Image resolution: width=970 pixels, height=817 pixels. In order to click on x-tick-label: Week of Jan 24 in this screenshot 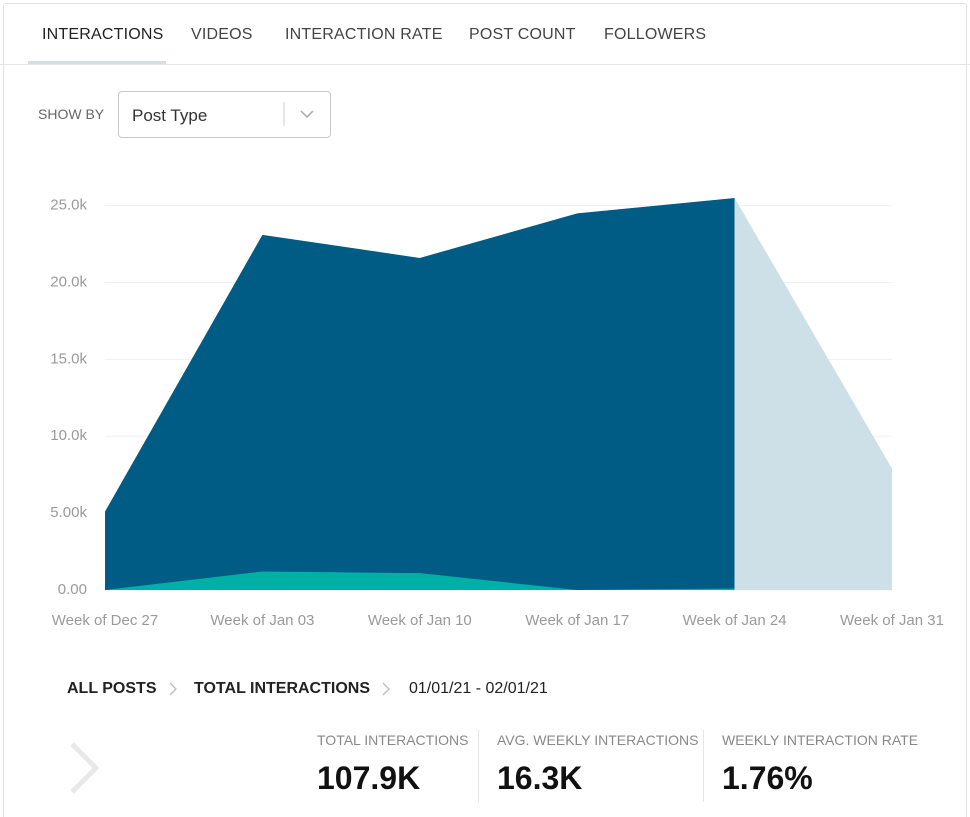, I will do `click(735, 620)`.